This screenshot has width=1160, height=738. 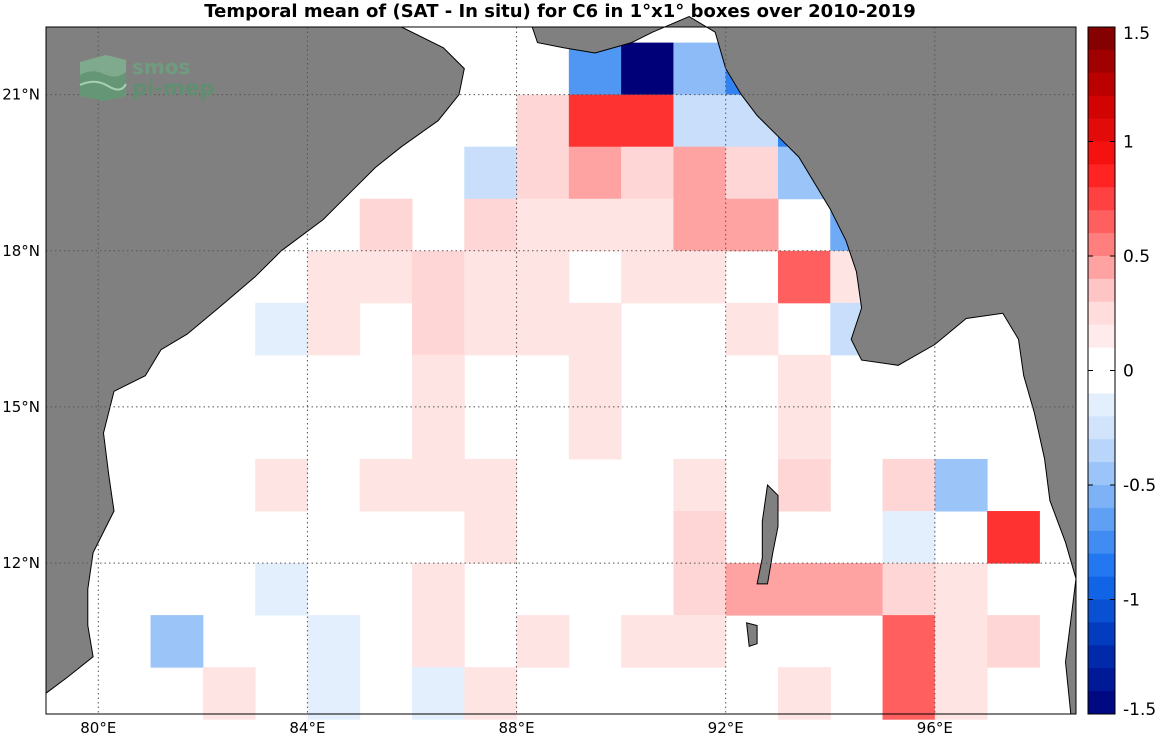 What do you see at coordinates (767, 534) in the screenshot?
I see `land-andaman-north` at bounding box center [767, 534].